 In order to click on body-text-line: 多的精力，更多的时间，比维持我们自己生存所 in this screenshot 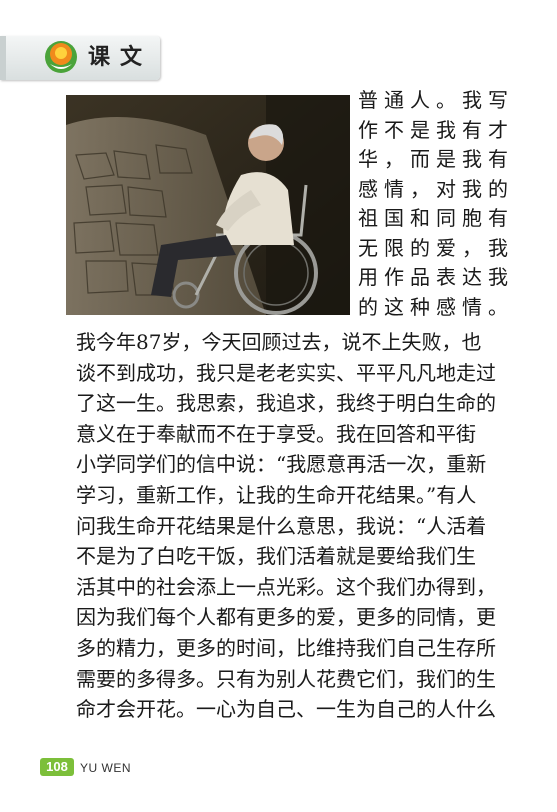, I will do `click(286, 647)`.